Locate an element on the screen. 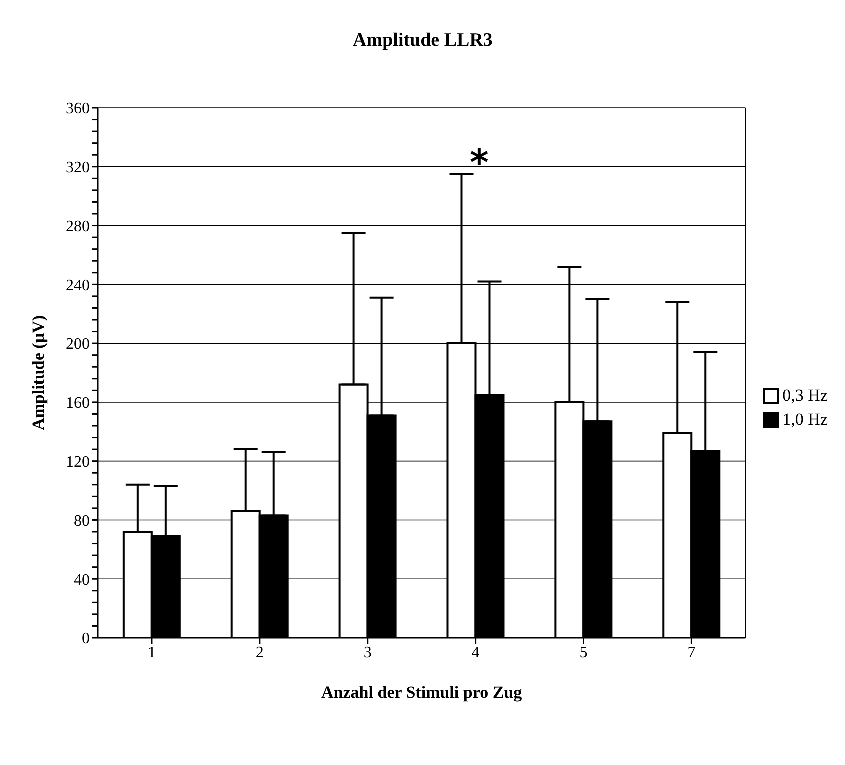 The height and width of the screenshot is (765, 845). y-tick-label: 360 is located at coordinates (78, 109).